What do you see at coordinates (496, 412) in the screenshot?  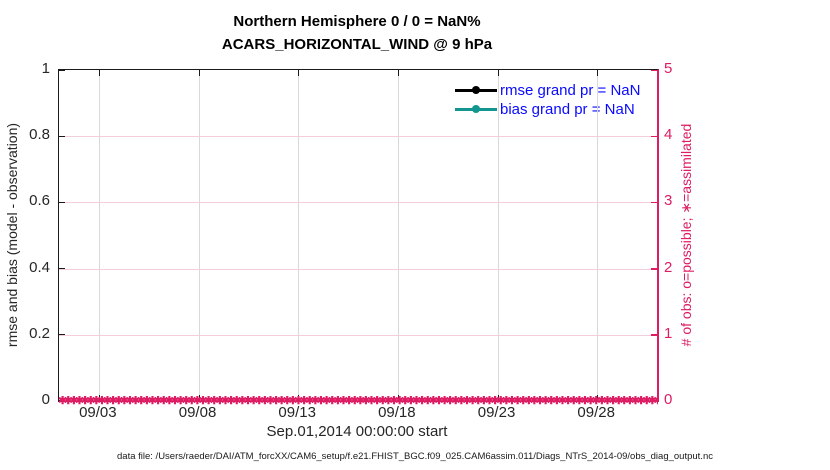 I see `x-tick-label: 09/23` at bounding box center [496, 412].